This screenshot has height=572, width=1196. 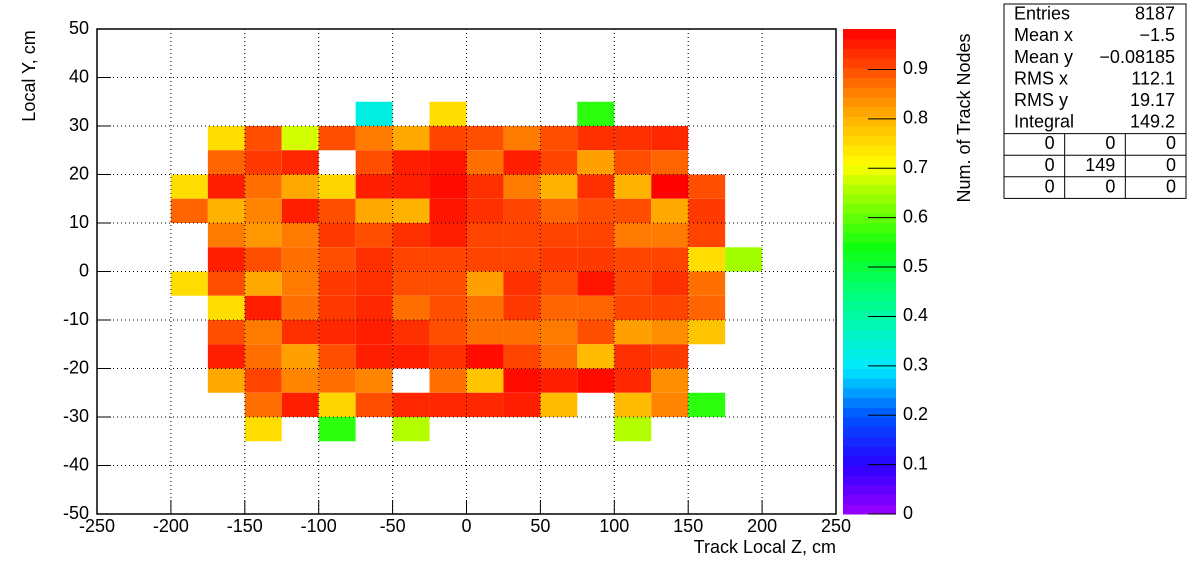 I want to click on colorbar-tick-label: 0.9, so click(x=915, y=68).